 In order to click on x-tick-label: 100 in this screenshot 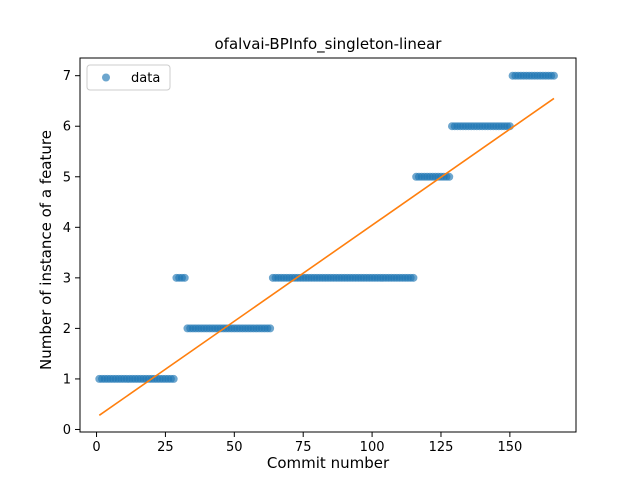, I will do `click(372, 447)`.